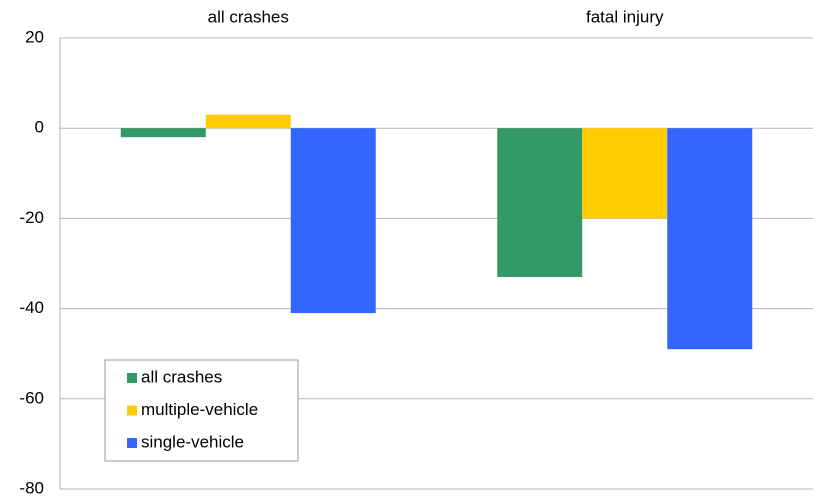  What do you see at coordinates (39, 127) in the screenshot?
I see `y-tick-label: 0` at bounding box center [39, 127].